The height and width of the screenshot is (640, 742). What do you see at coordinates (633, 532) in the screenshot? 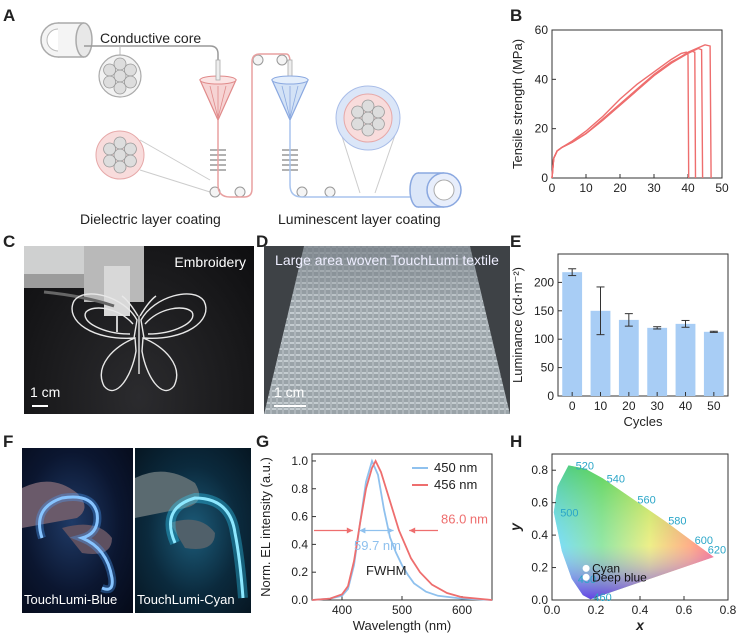
I see `cie-gamut-shade` at bounding box center [633, 532].